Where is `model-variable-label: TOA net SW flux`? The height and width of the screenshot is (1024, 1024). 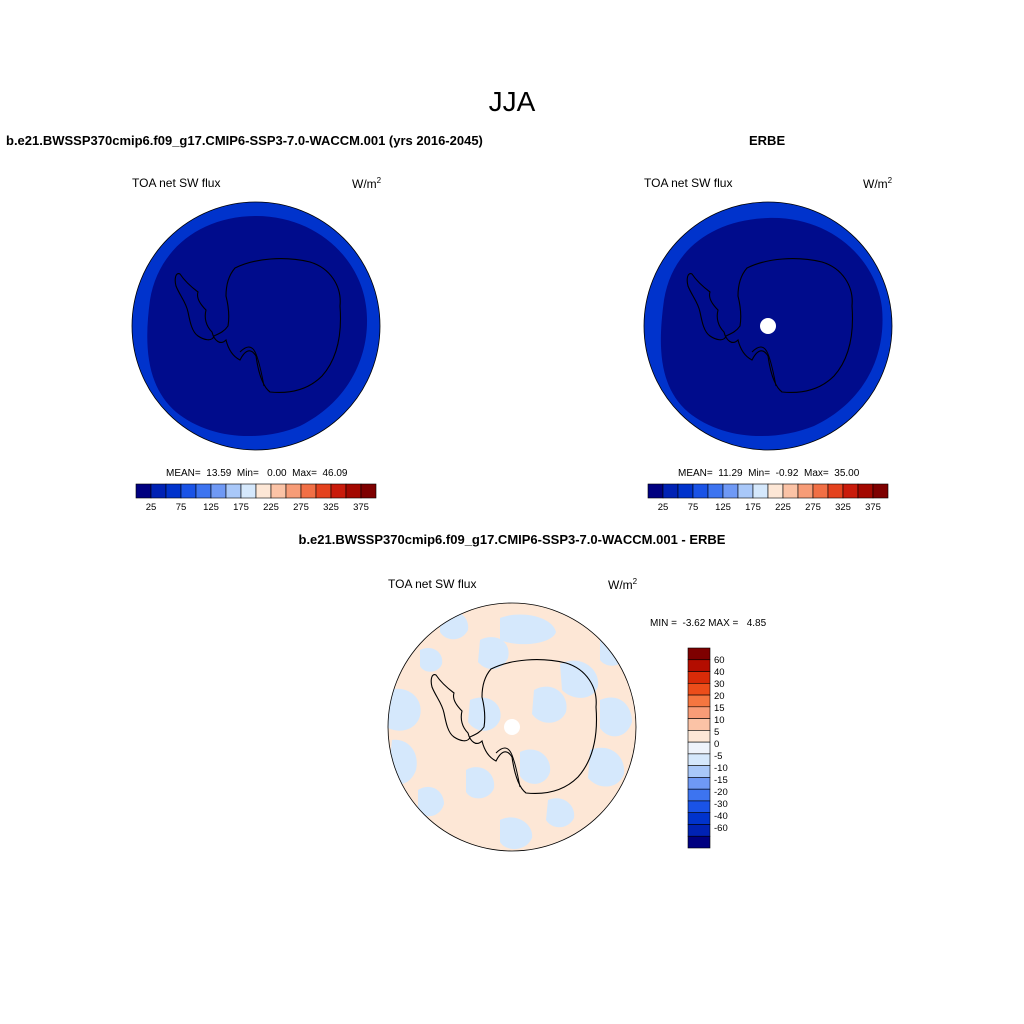 model-variable-label: TOA net SW flux is located at coordinates (176, 183).